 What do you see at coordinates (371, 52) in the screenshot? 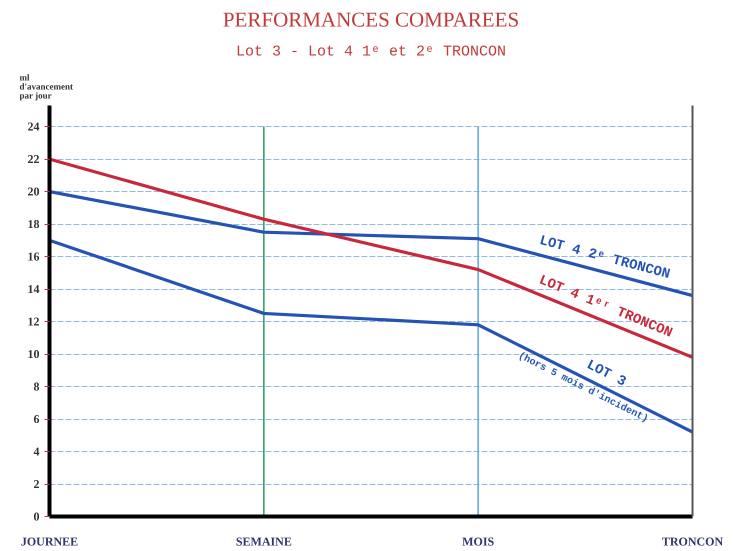
I see `chart-subtitle: Lot 3 - Lot 4 1ᵉ et 2ᵉ TRONCON` at bounding box center [371, 52].